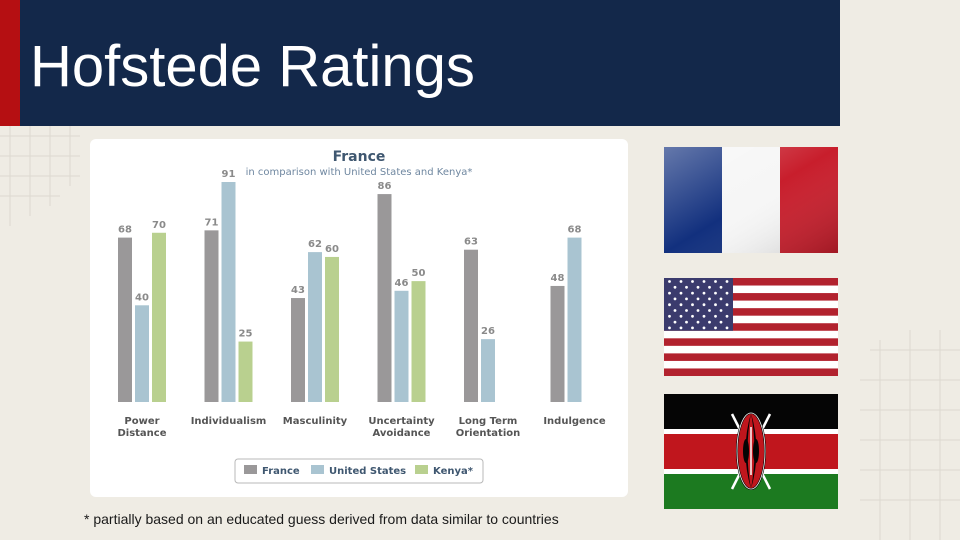 The width and height of the screenshot is (960, 540). What do you see at coordinates (229, 421) in the screenshot?
I see `category-label: Individualism` at bounding box center [229, 421].